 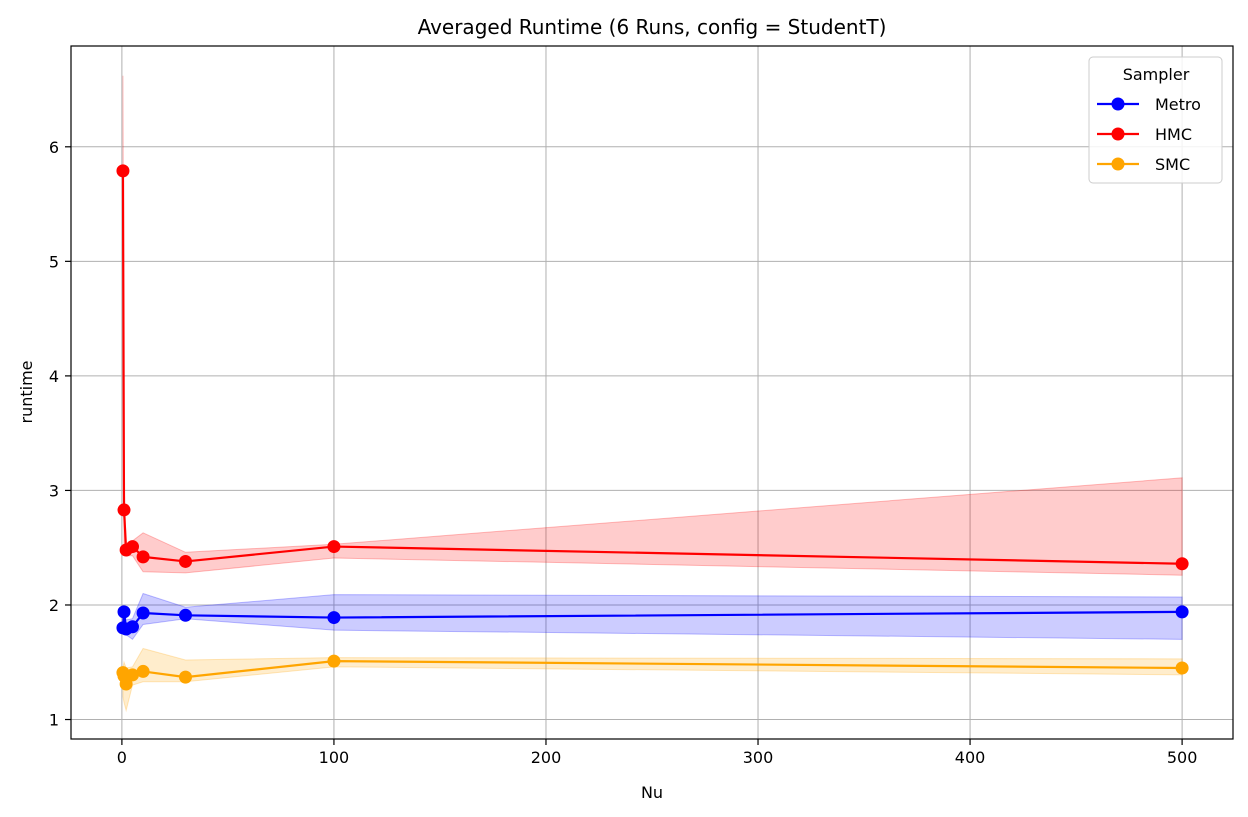 I want to click on x-tick-label: 500, so click(x=1182, y=757).